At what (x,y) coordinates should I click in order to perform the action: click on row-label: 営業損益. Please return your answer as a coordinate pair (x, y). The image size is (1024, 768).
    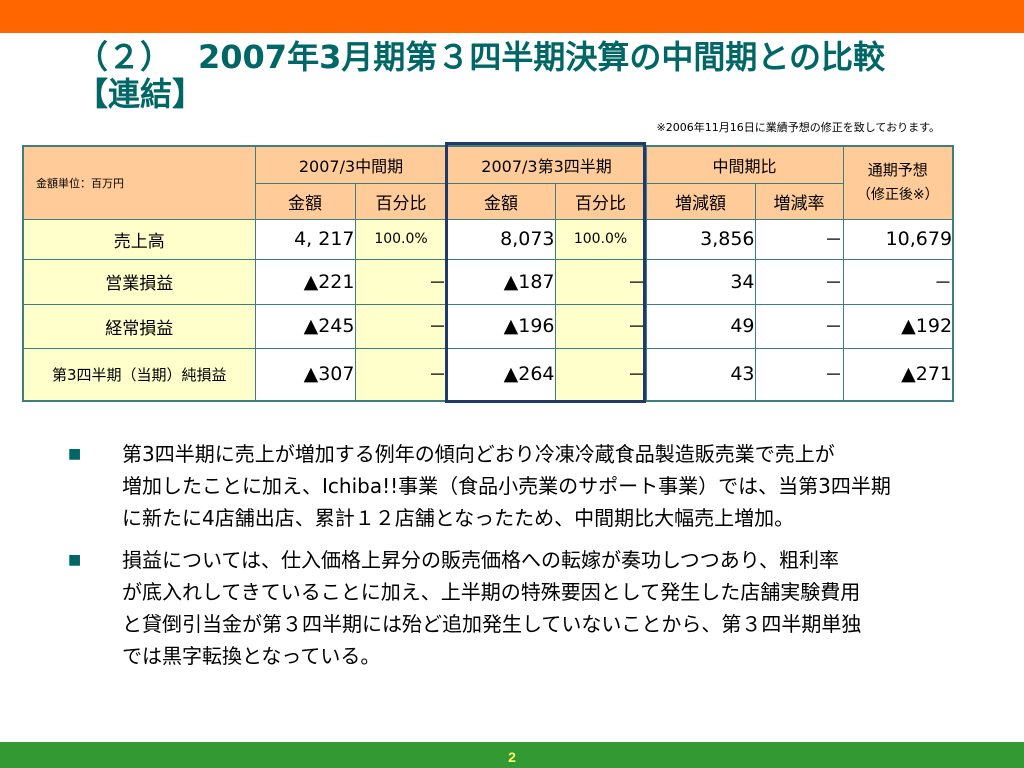
    Looking at the image, I should click on (139, 281).